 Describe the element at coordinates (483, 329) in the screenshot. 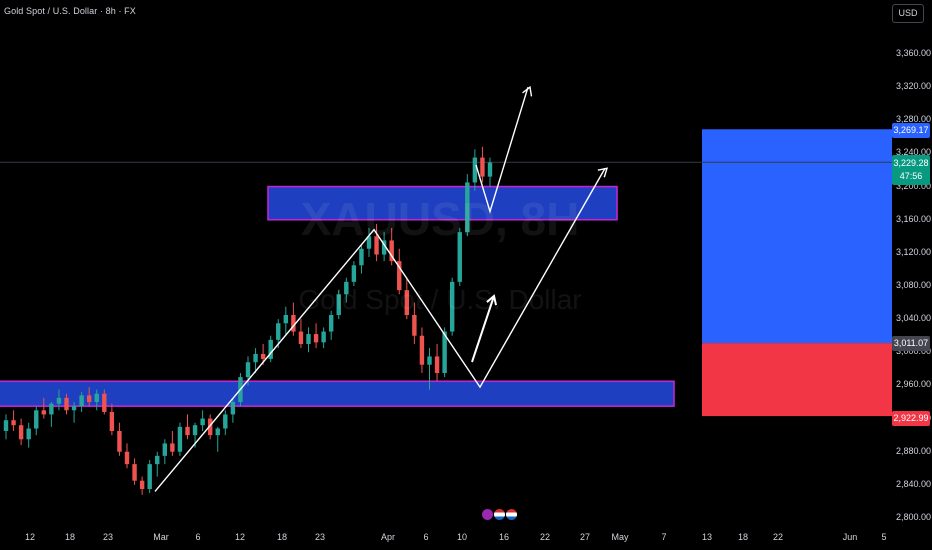

I see `arrow-up-center` at that location.